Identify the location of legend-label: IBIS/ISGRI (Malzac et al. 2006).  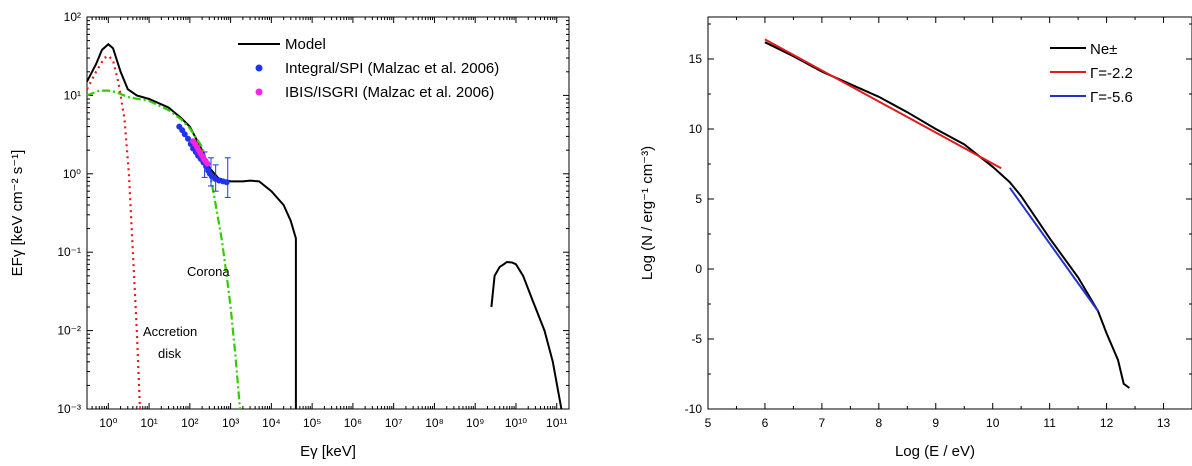
(389, 92).